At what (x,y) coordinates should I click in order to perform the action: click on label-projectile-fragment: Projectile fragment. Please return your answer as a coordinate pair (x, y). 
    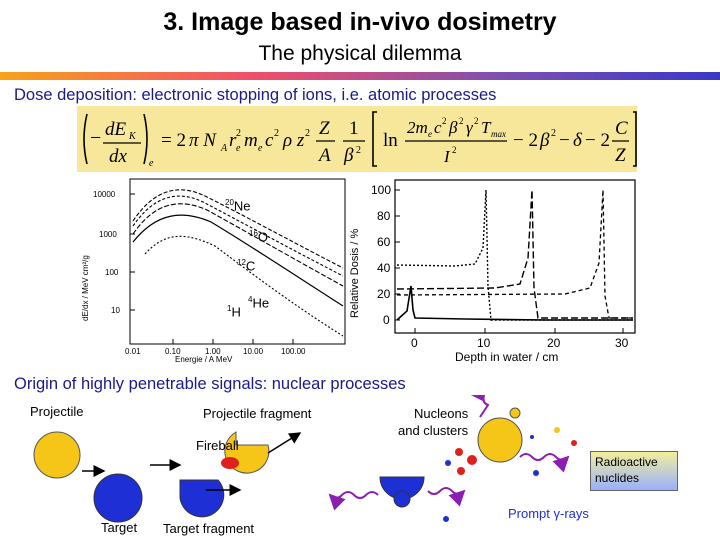
    Looking at the image, I should click on (257, 413).